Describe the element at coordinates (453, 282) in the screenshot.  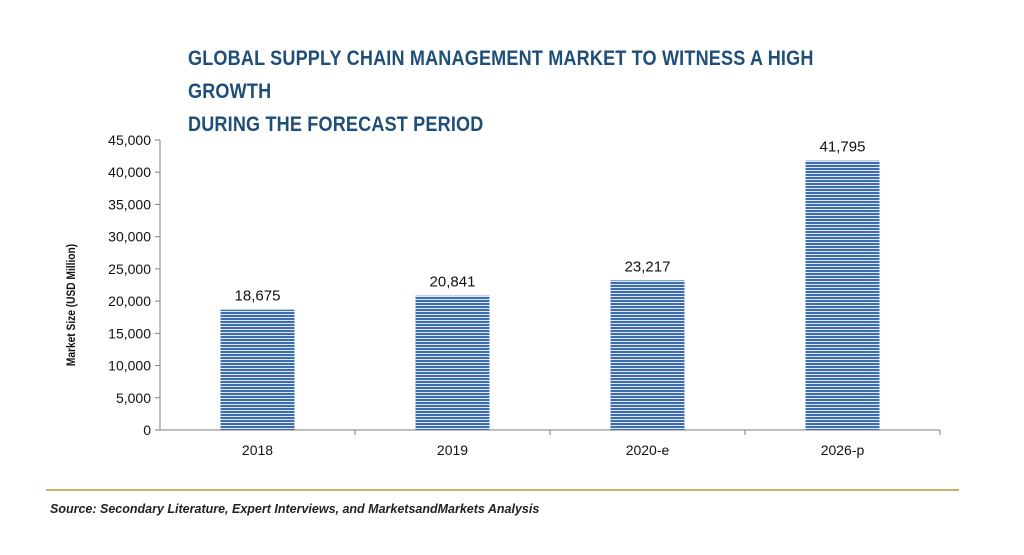
I see `data-label: 20,841` at that location.